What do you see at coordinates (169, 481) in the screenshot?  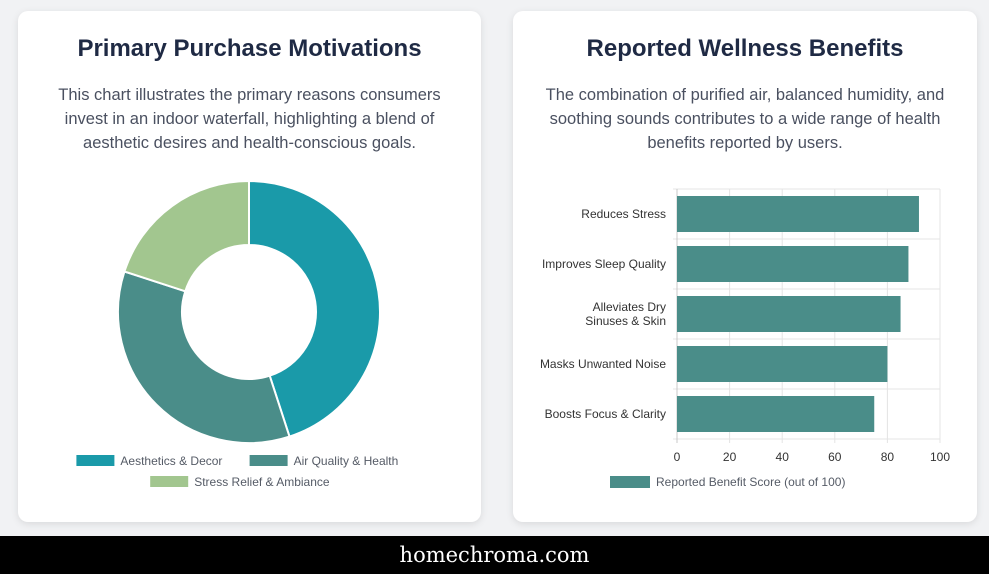 I see `legend-swatch-stress-relief-and-ambiance` at bounding box center [169, 481].